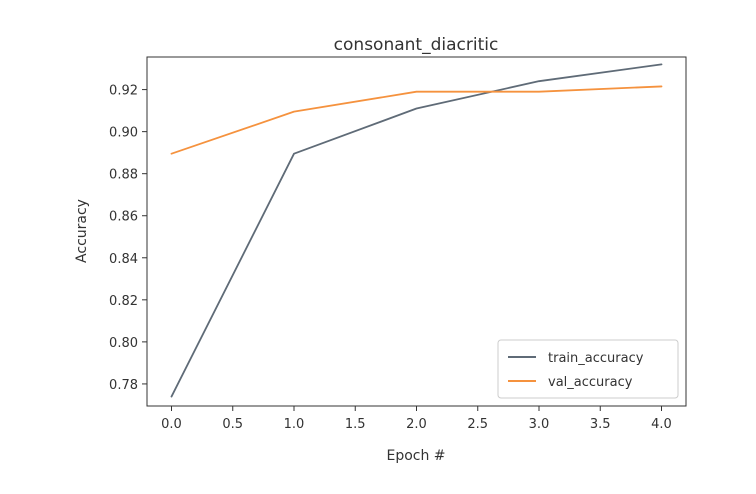 The width and height of the screenshot is (756, 494). Describe the element at coordinates (123, 343) in the screenshot. I see `y-tick-label: 0.80` at that location.